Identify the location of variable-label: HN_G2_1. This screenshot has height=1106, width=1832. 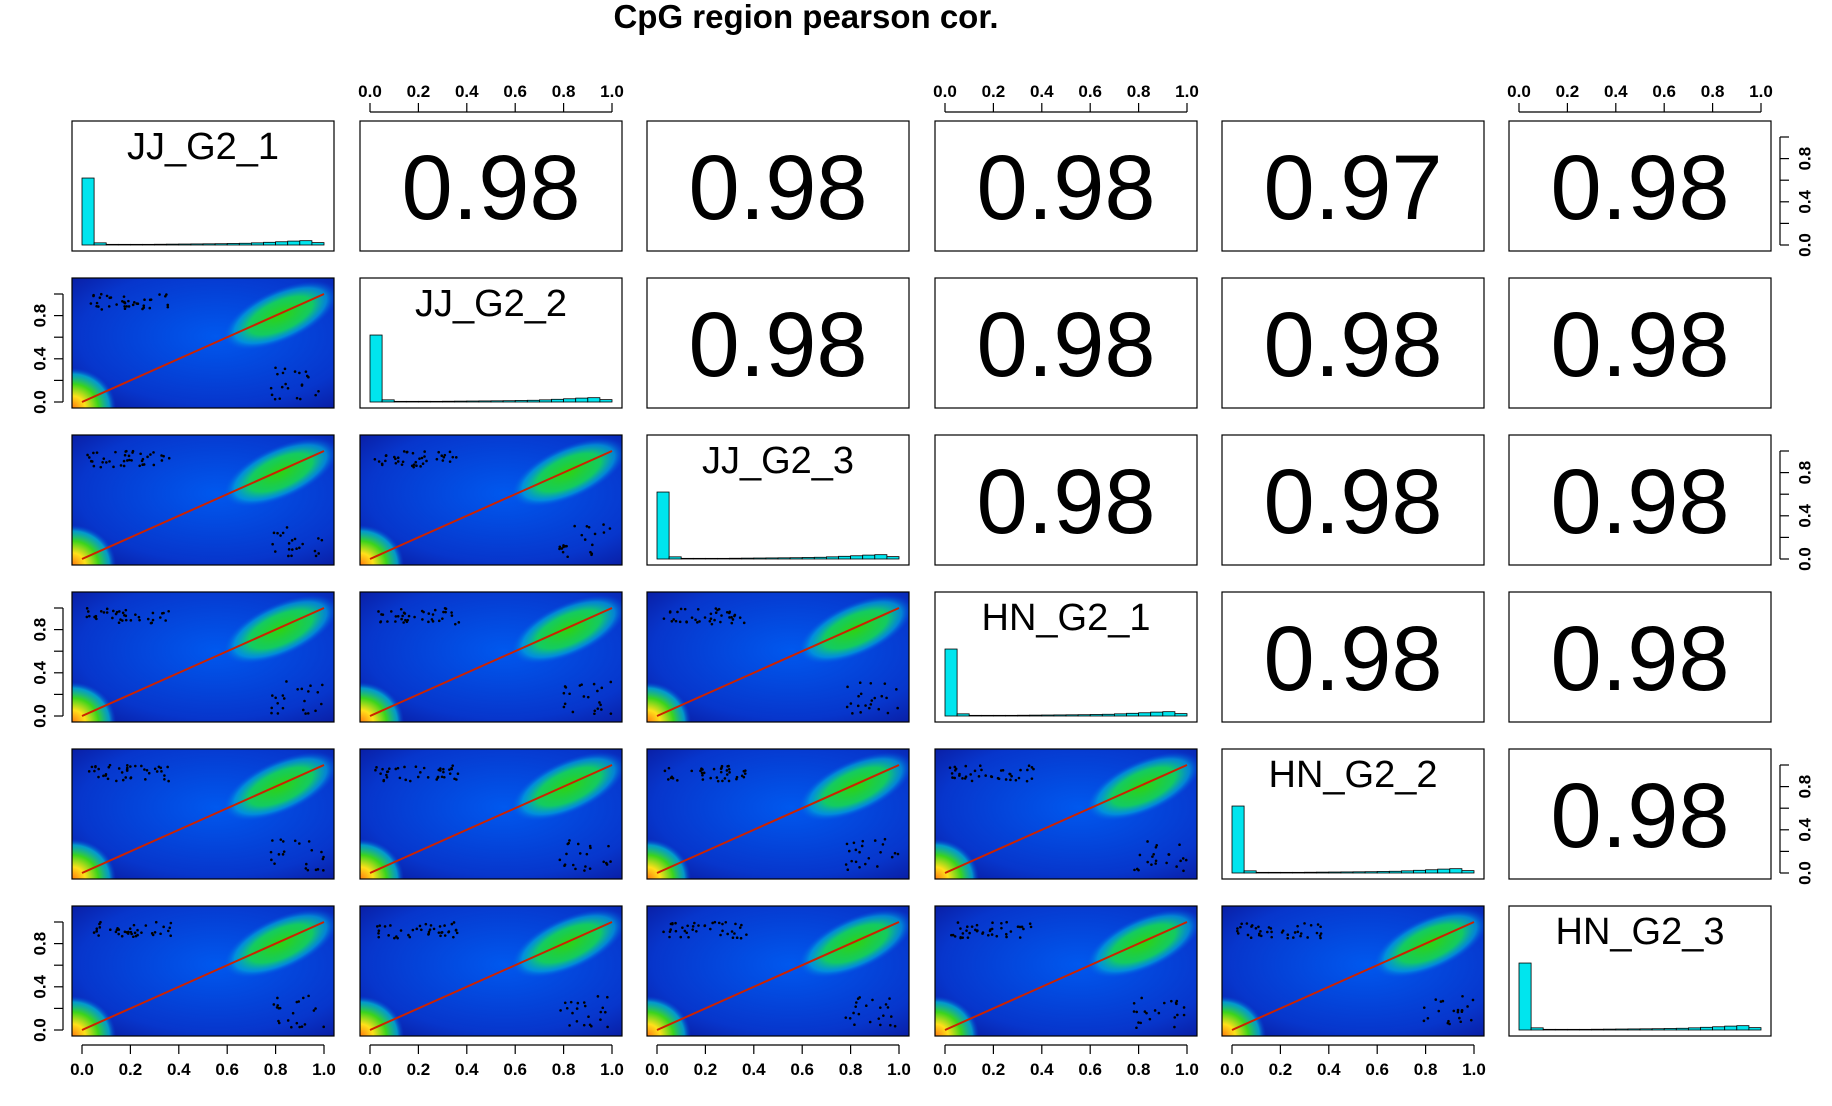
(1066, 618).